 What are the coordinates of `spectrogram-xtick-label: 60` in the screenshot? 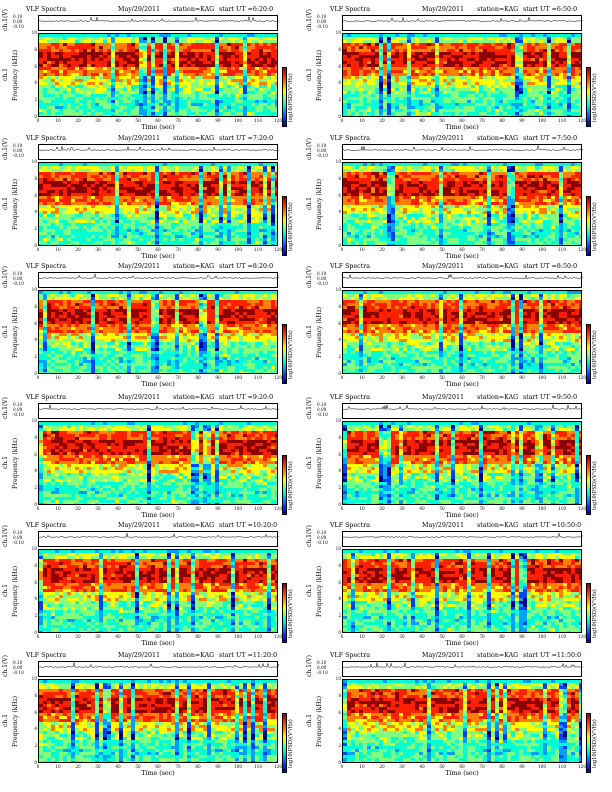 It's located at (157, 120).